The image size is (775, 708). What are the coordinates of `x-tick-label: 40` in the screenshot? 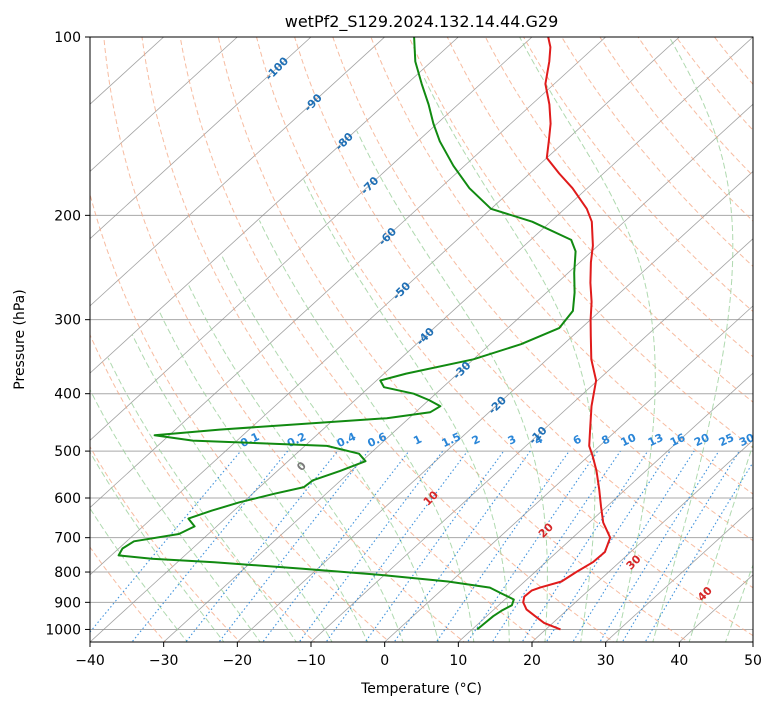 It's located at (679, 661).